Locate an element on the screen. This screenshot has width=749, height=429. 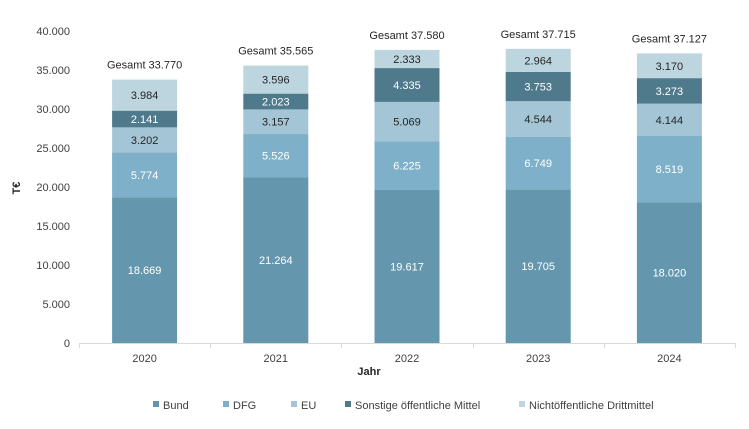
data-label: 21.264 is located at coordinates (276, 261).